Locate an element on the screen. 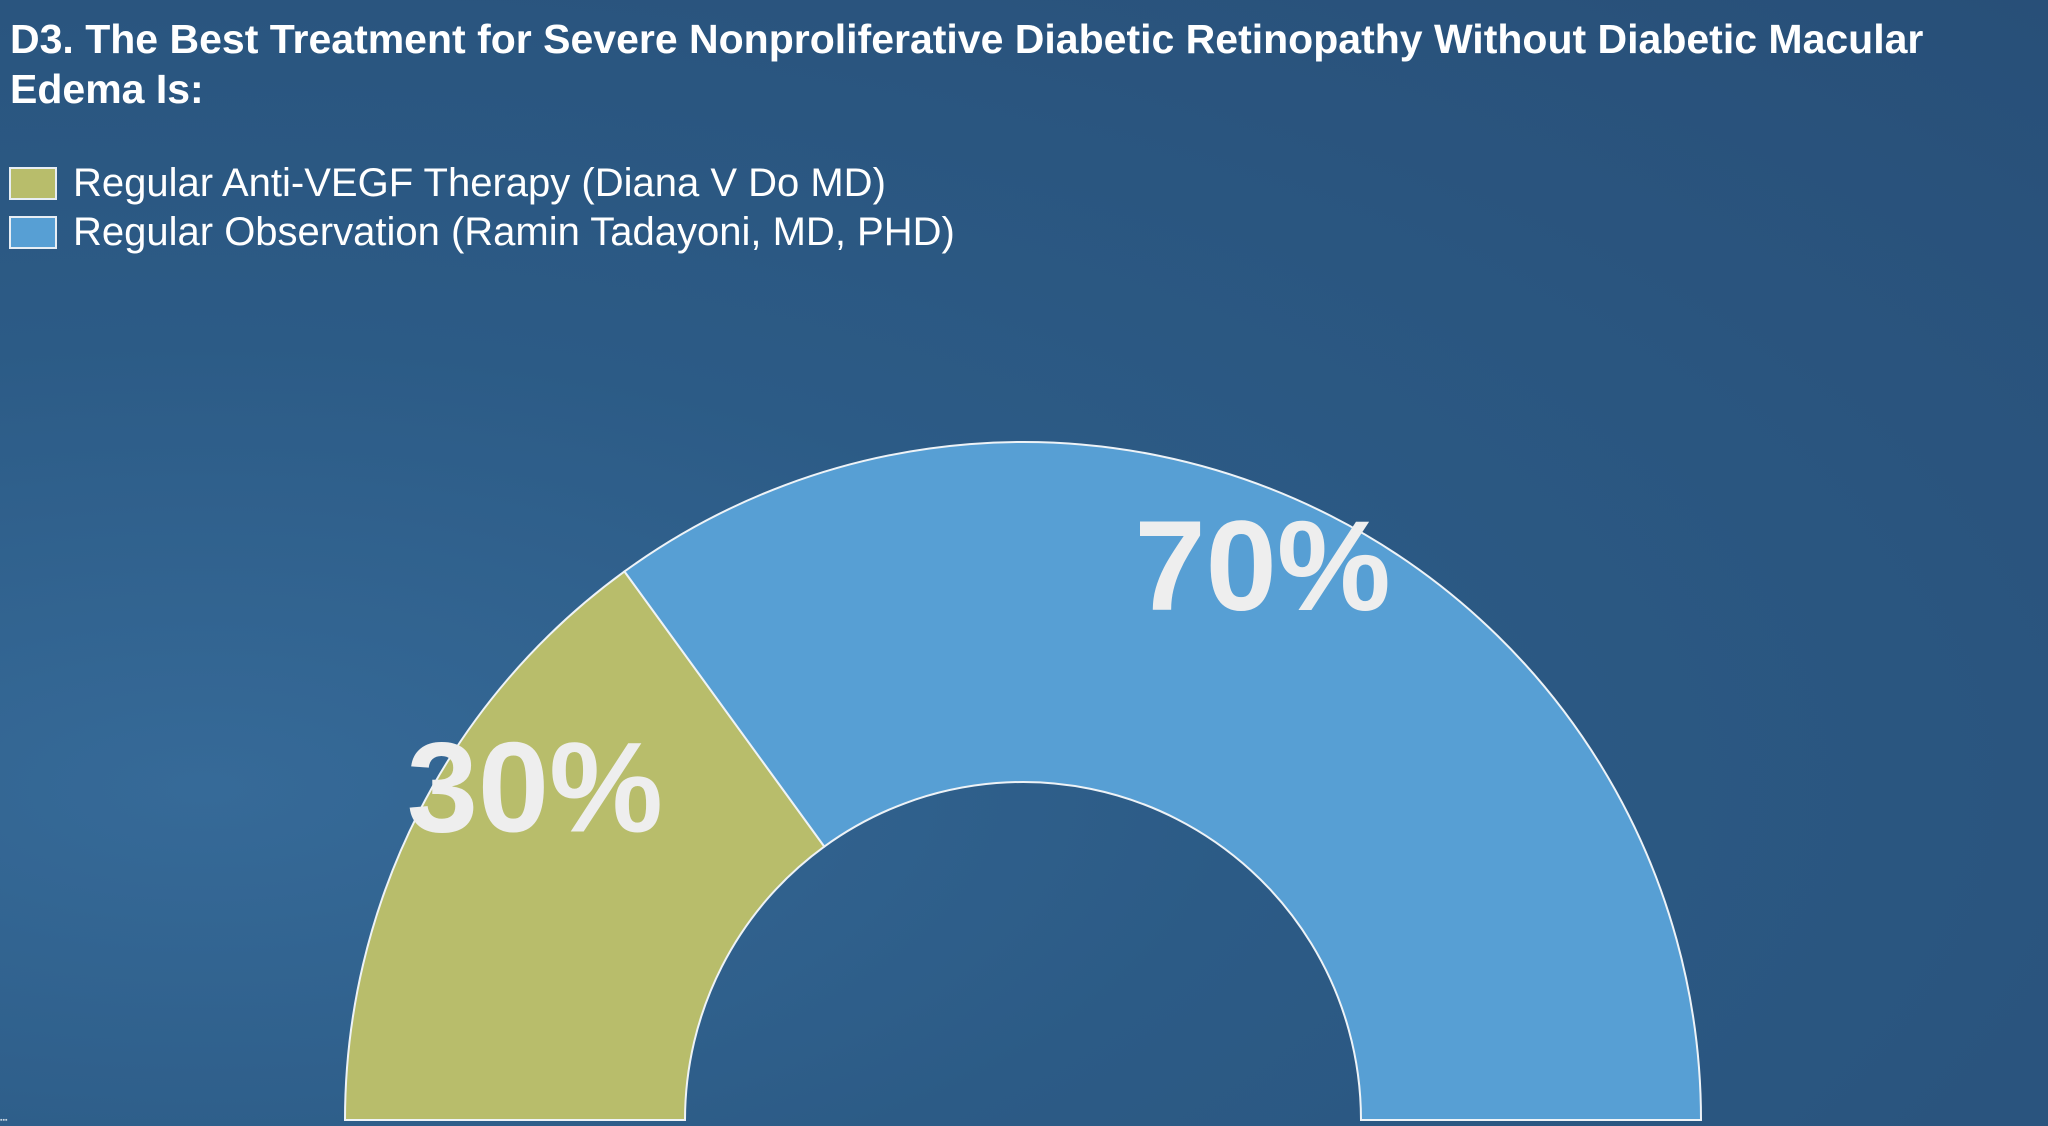 Image resolution: width=2048 pixels, height=1126 pixels. data-label-regular-anti-vegf-therapy-diana-v-do-md: 30% is located at coordinates (535, 788).